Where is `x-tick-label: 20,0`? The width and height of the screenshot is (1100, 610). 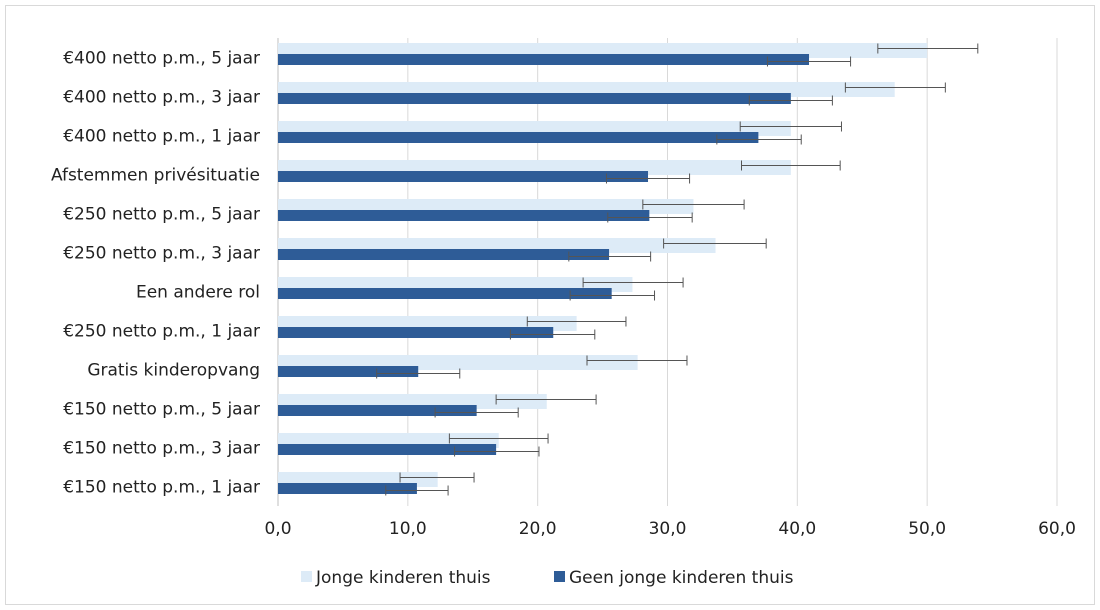 x-tick-label: 20,0 is located at coordinates (538, 529).